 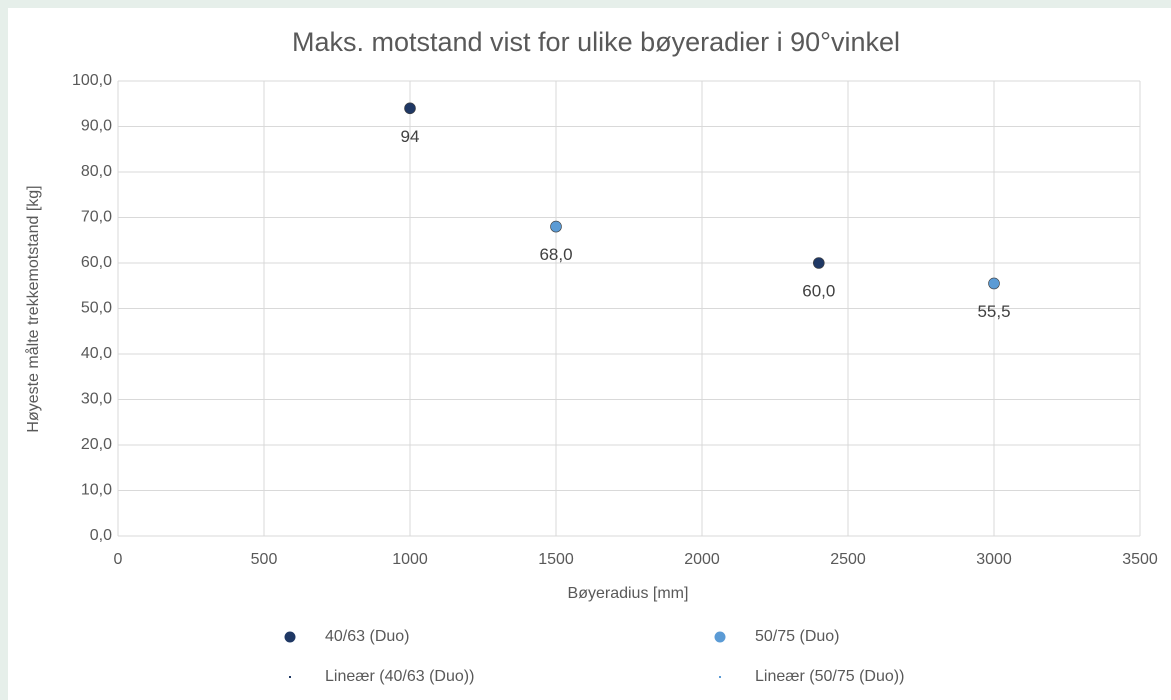 I want to click on x-tick-label: 1000, so click(x=410, y=559).